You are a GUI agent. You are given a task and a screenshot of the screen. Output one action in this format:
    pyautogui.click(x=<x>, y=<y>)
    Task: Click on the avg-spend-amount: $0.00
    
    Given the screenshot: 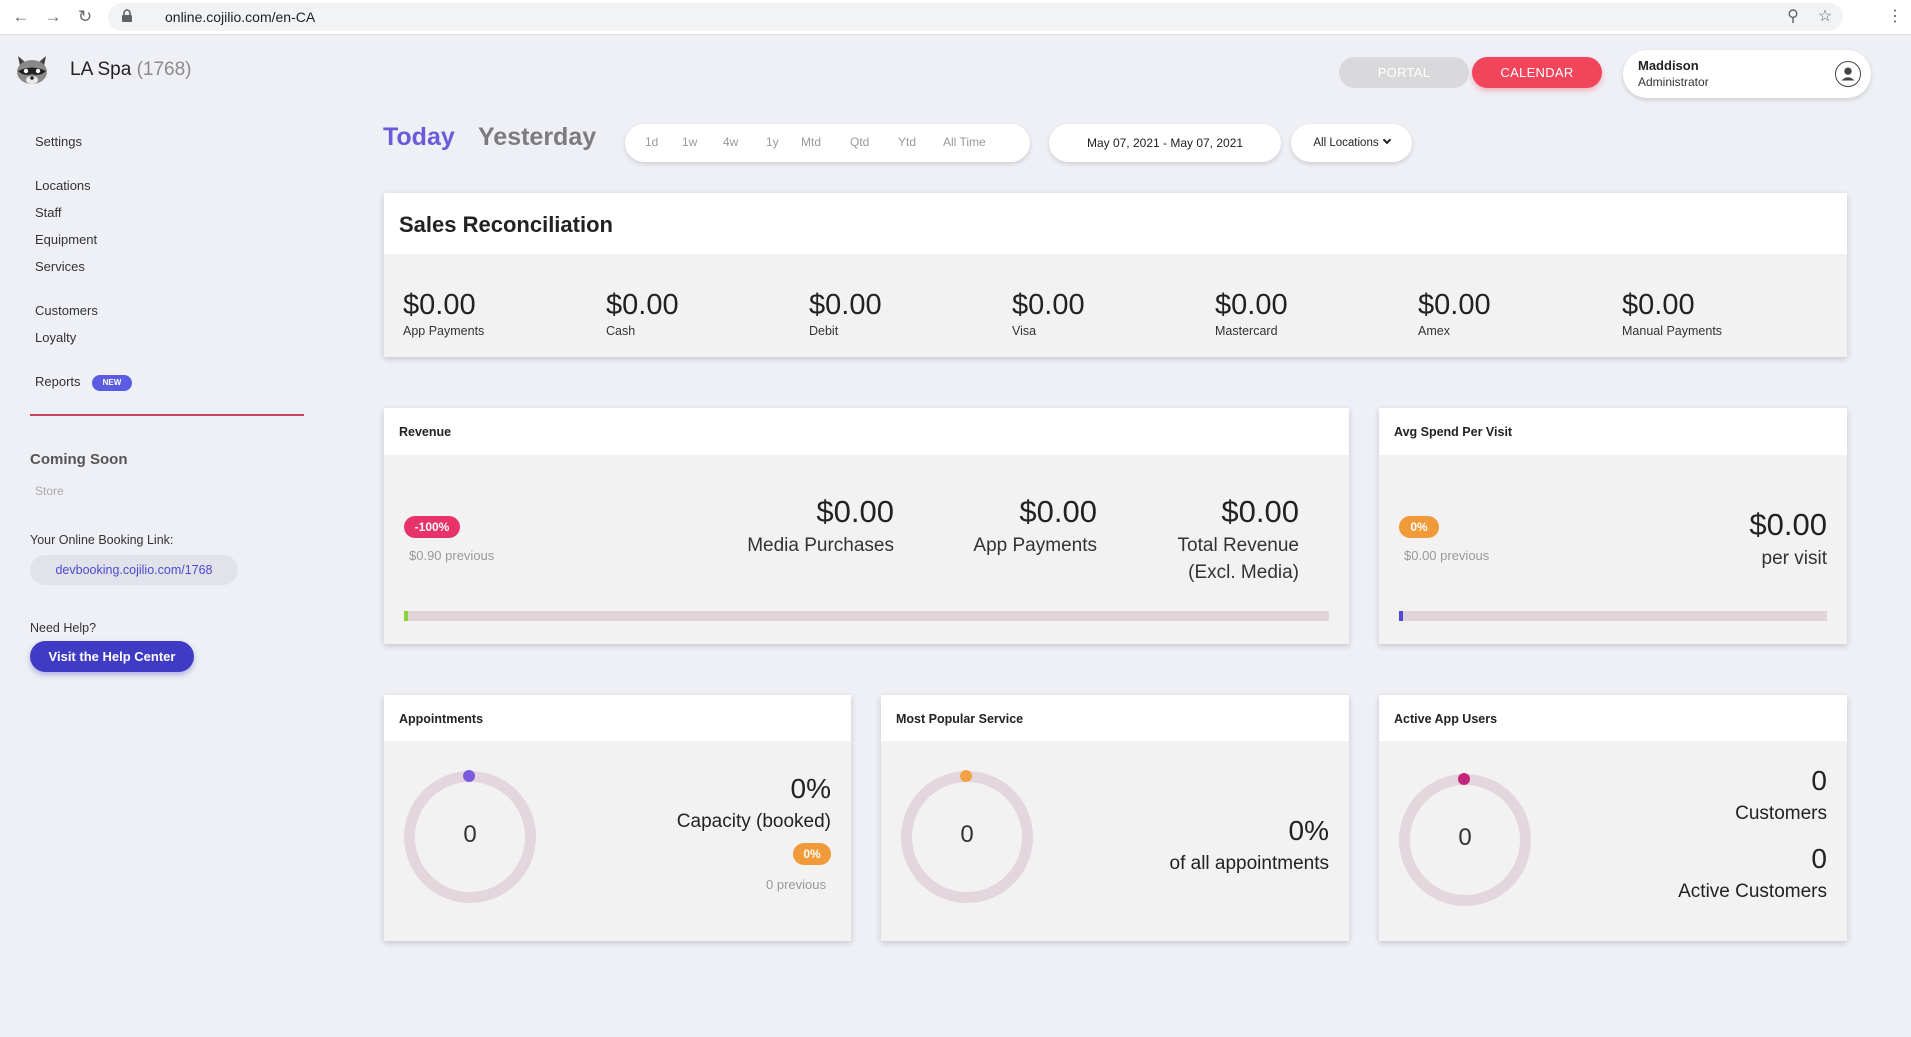 What is the action you would take?
    pyautogui.click(x=1788, y=524)
    